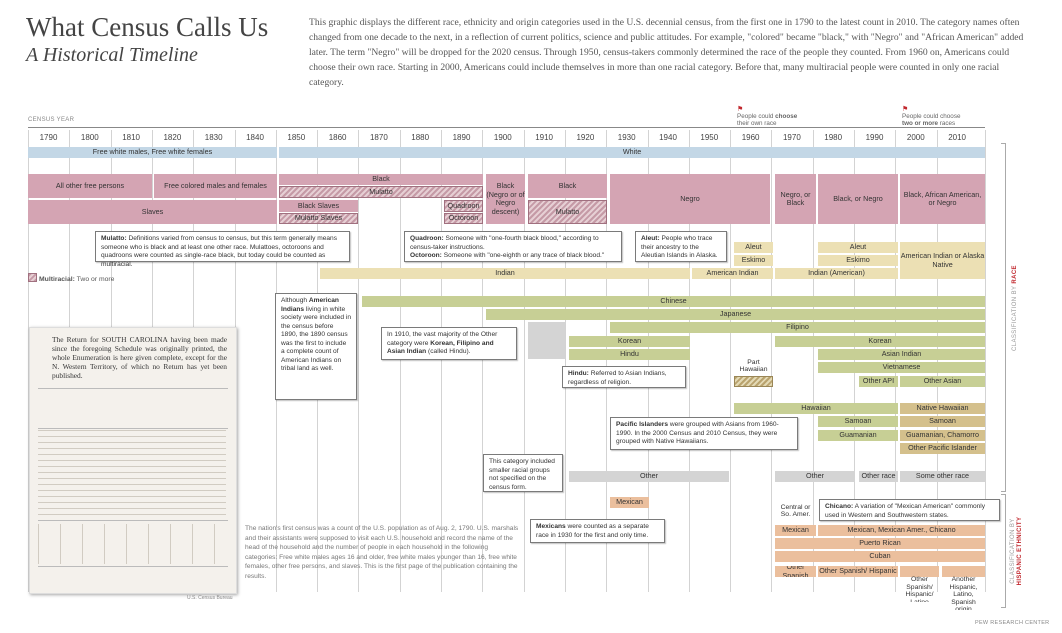  What do you see at coordinates (502, 137) in the screenshot?
I see `year-label-1900: 1900` at bounding box center [502, 137].